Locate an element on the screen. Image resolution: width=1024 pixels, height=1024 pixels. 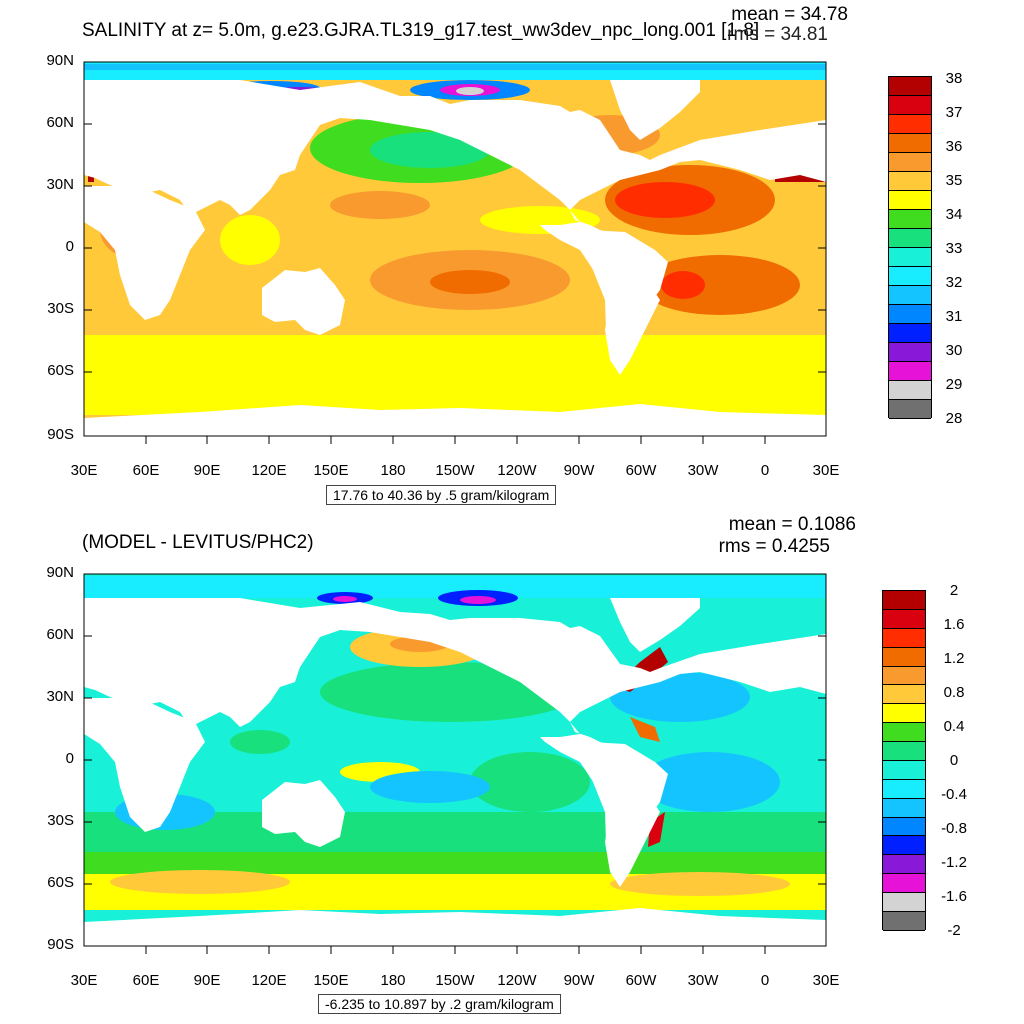
colorbar-label: -1.2 is located at coordinates (954, 862).